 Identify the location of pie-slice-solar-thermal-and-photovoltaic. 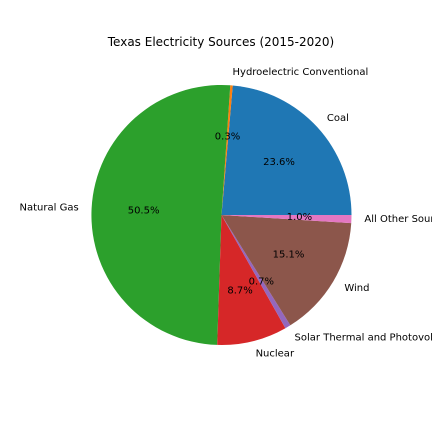
(256, 272).